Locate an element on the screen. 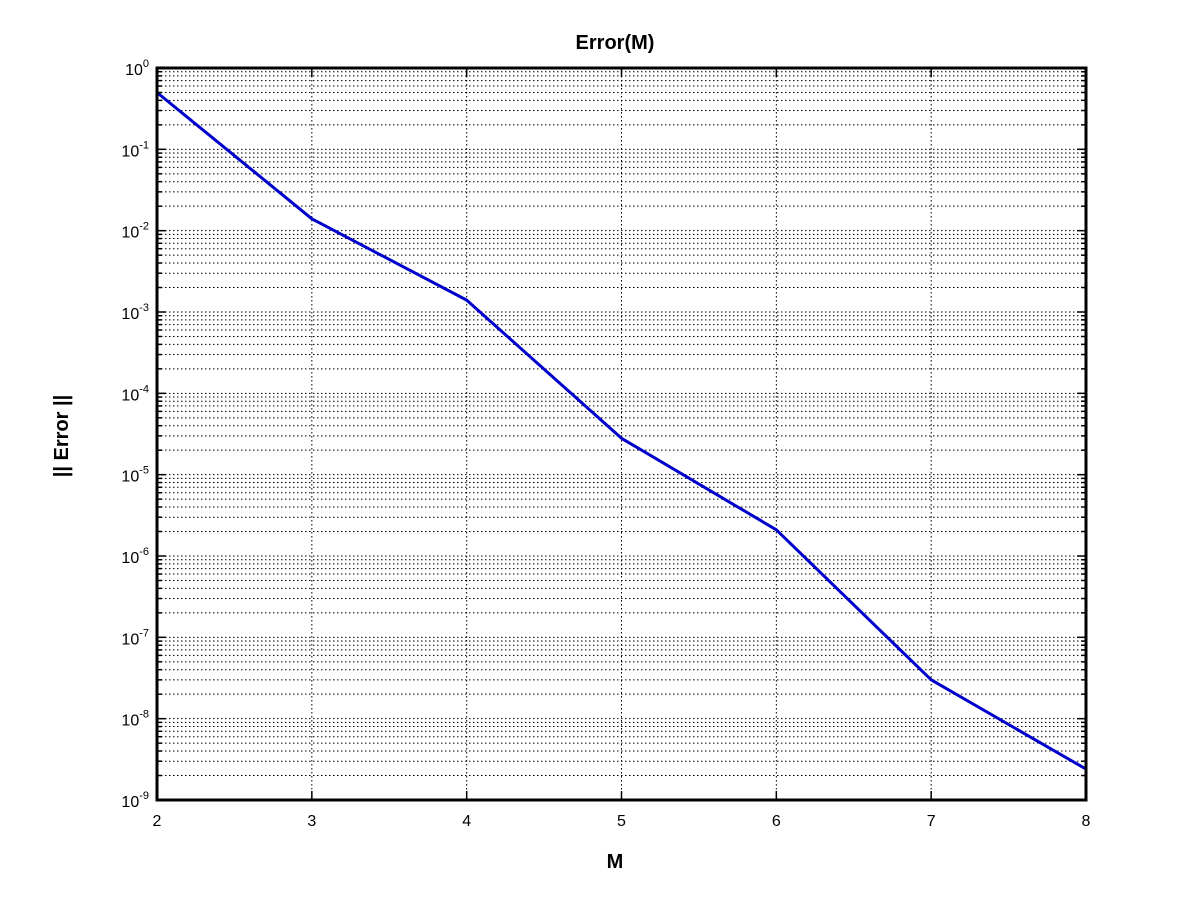 Image resolution: width=1200 pixels, height=905 pixels. y-axis-label: || Error || is located at coordinates (62, 436).